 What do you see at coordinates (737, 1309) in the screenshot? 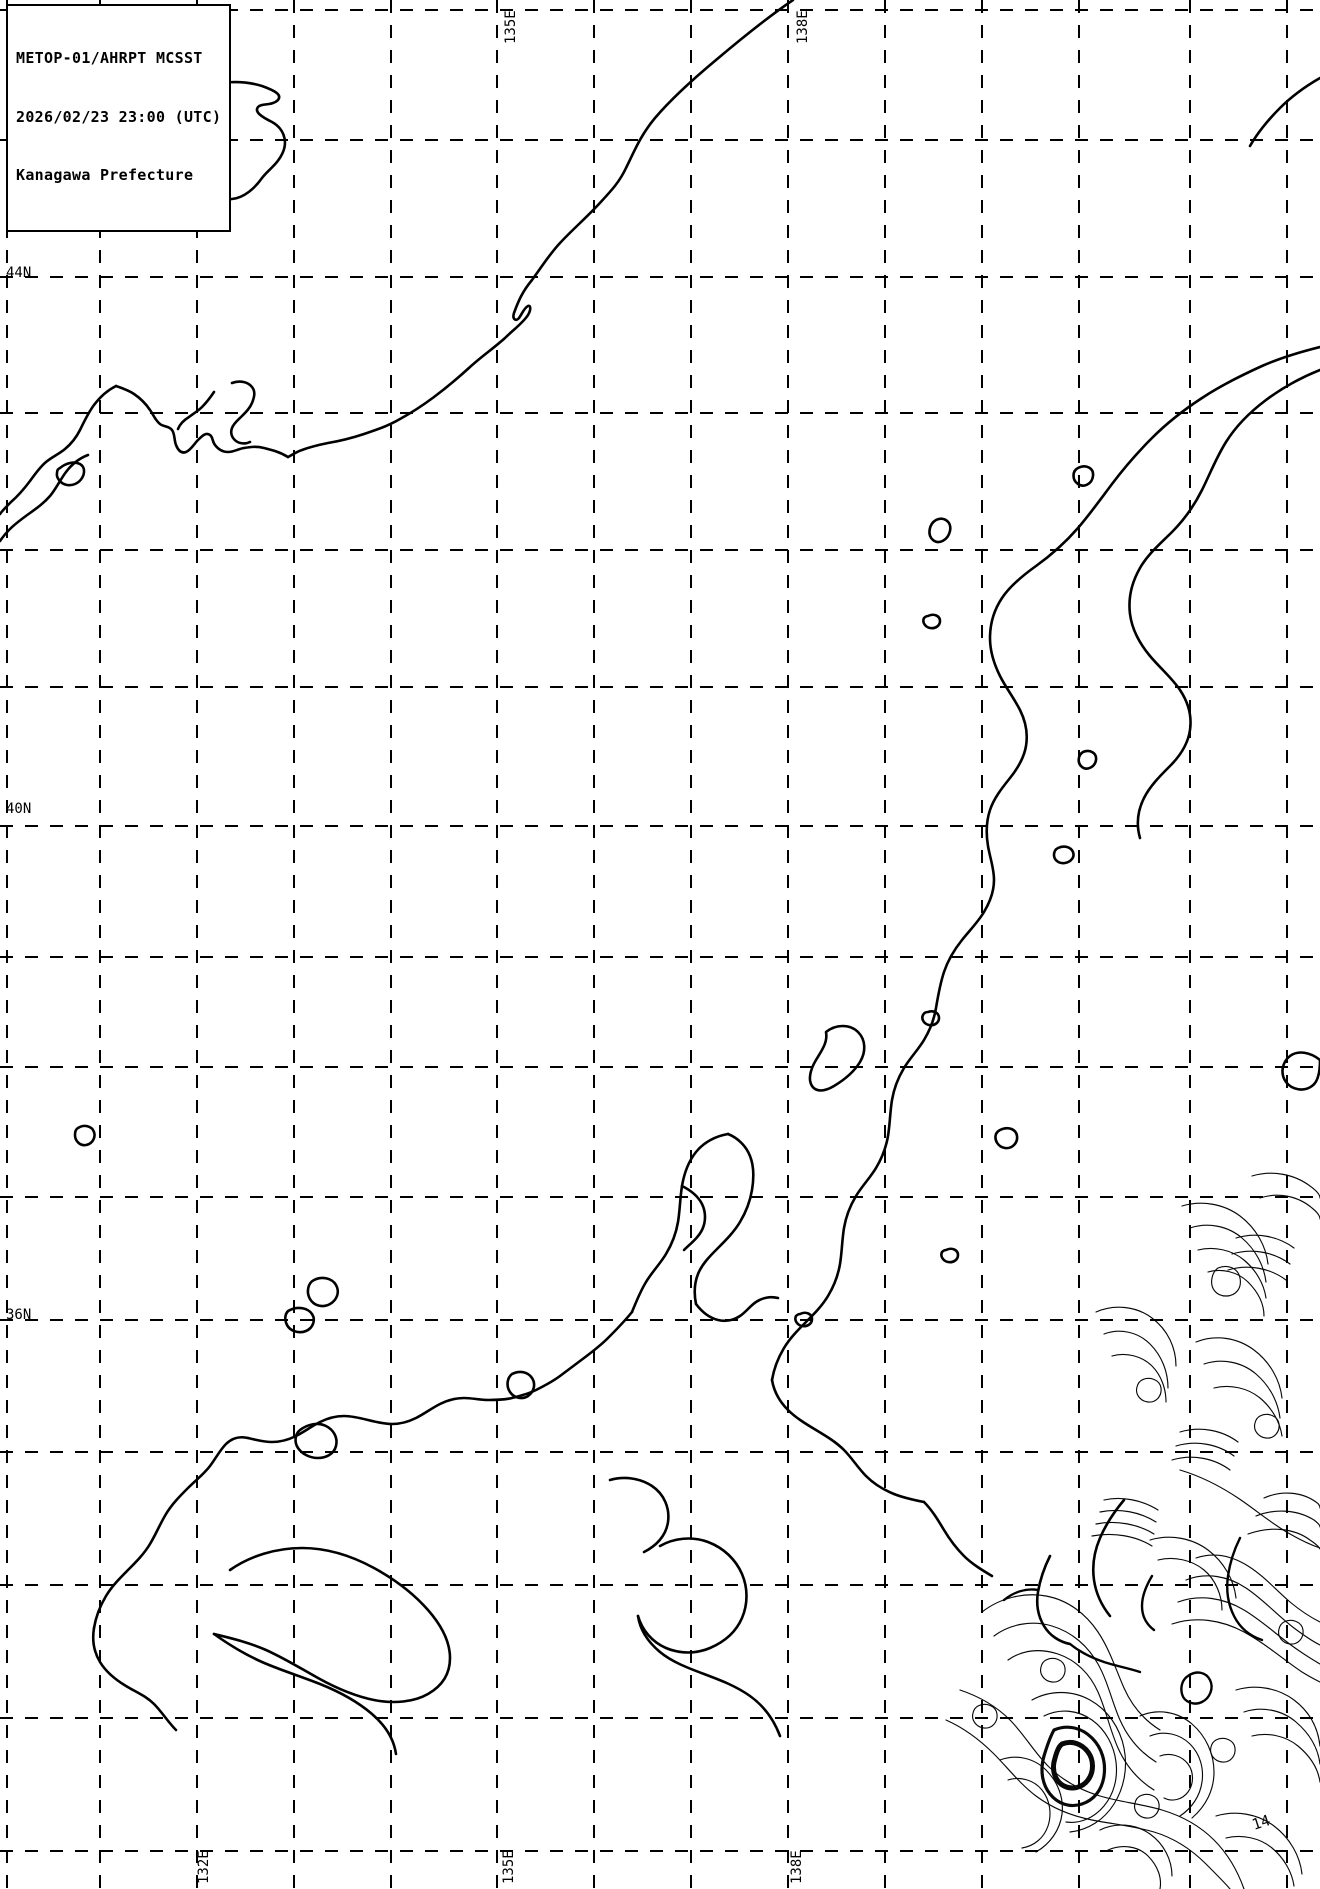
I see `coastline-noto-bay` at bounding box center [737, 1309].